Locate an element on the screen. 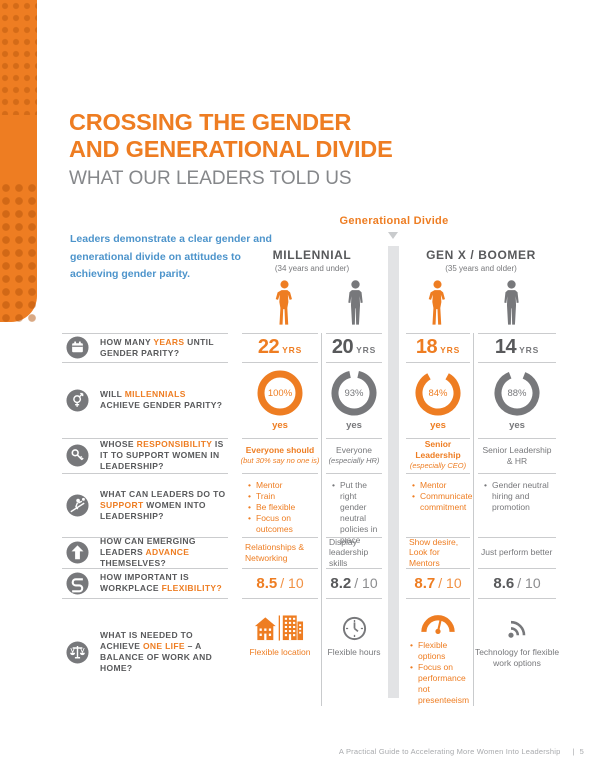 This screenshot has height=776, width=600. cell-flexibility-millennial-female: 8.5/ 10 is located at coordinates (280, 583).